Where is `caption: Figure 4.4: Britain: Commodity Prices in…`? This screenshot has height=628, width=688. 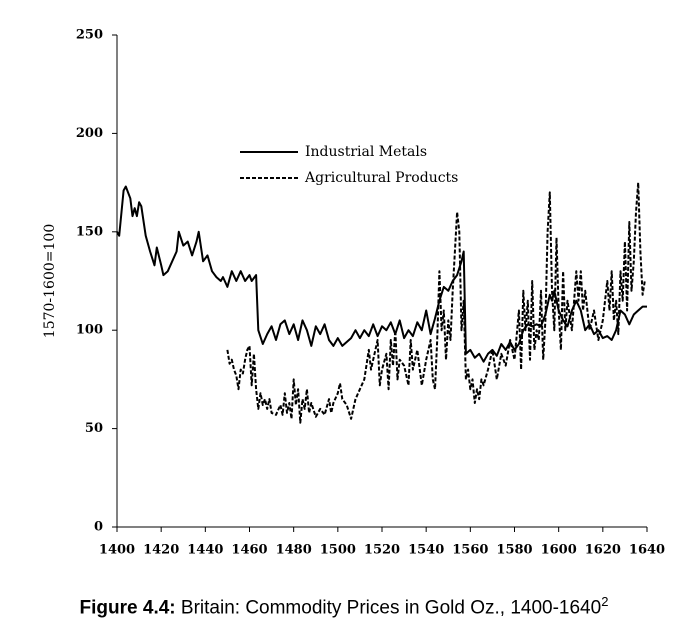 caption: Figure 4.4: Britain: Commodity Prices in… is located at coordinates (344, 606).